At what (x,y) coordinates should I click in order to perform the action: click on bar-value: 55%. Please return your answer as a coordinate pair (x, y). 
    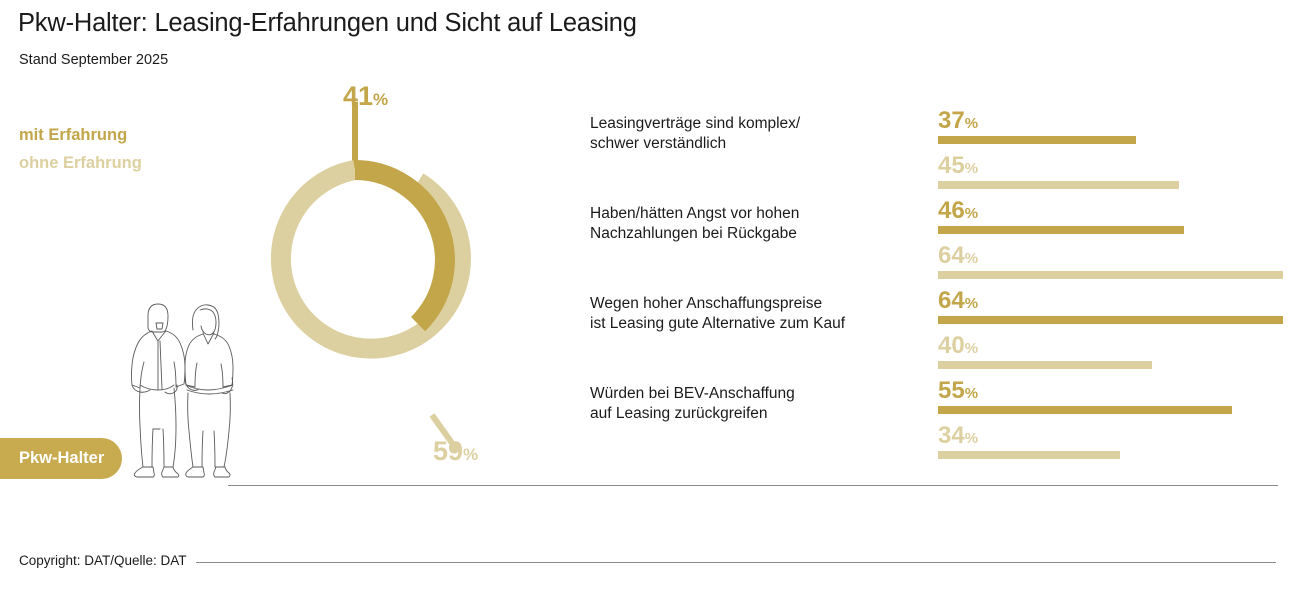
    Looking at the image, I should click on (958, 391).